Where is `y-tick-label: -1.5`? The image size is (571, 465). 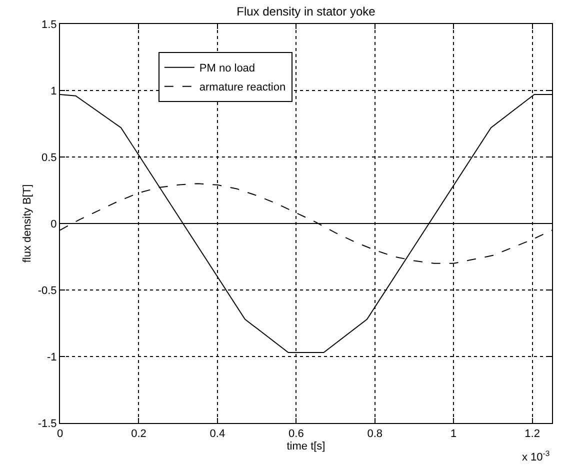
y-tick-label: -1.5 is located at coordinates (47, 424).